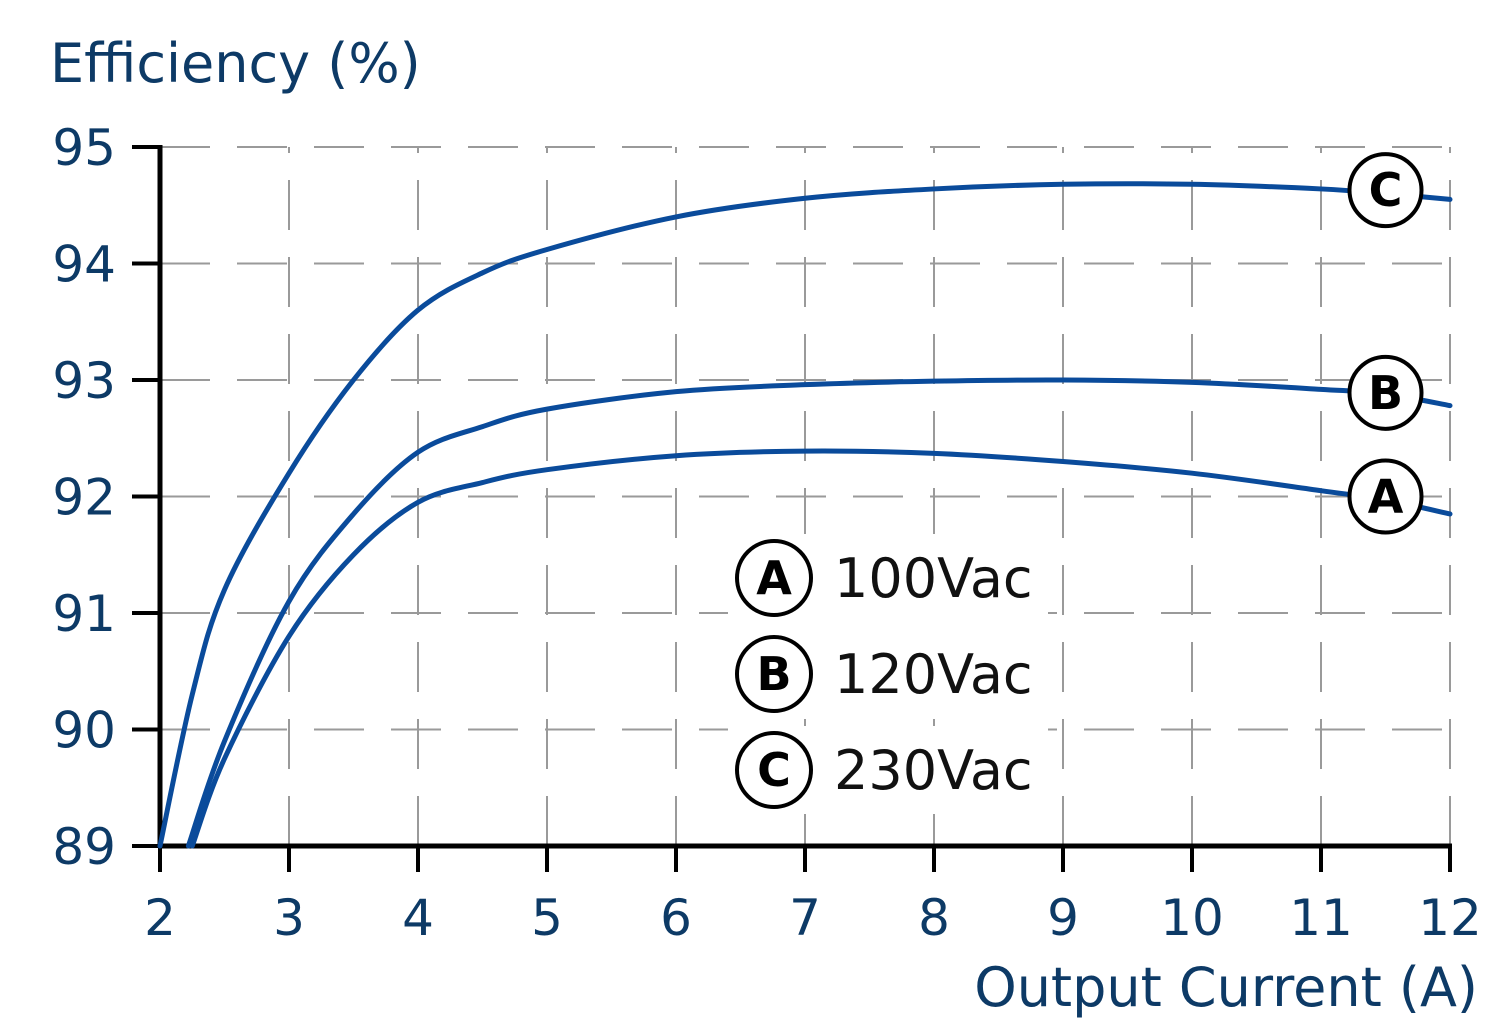  Describe the element at coordinates (418, 918) in the screenshot. I see `x-tick-label: 4` at that location.